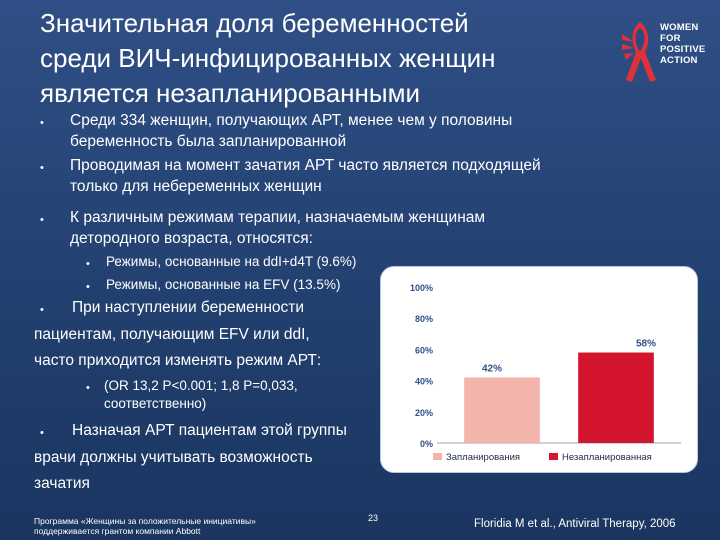 The image size is (720, 540). Describe the element at coordinates (683, 49) in the screenshot. I see `logo-line: POSITIVE` at that location.